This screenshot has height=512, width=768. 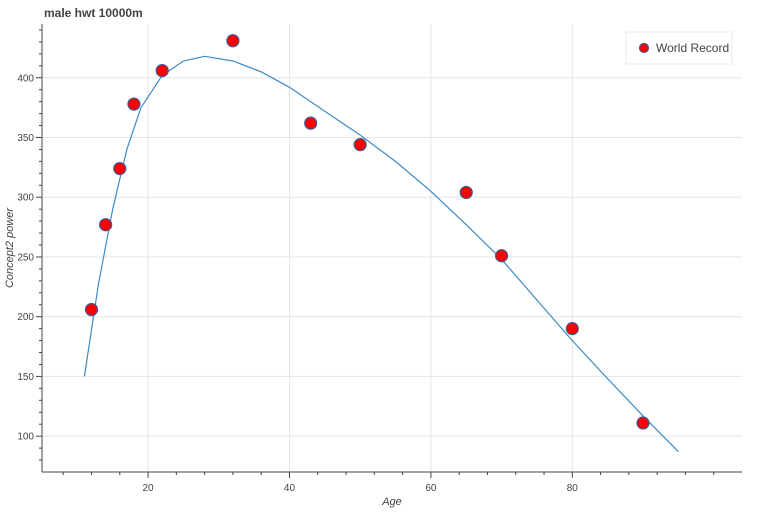 What do you see at coordinates (25, 138) in the screenshot?
I see `y-tick-label: 350` at bounding box center [25, 138].